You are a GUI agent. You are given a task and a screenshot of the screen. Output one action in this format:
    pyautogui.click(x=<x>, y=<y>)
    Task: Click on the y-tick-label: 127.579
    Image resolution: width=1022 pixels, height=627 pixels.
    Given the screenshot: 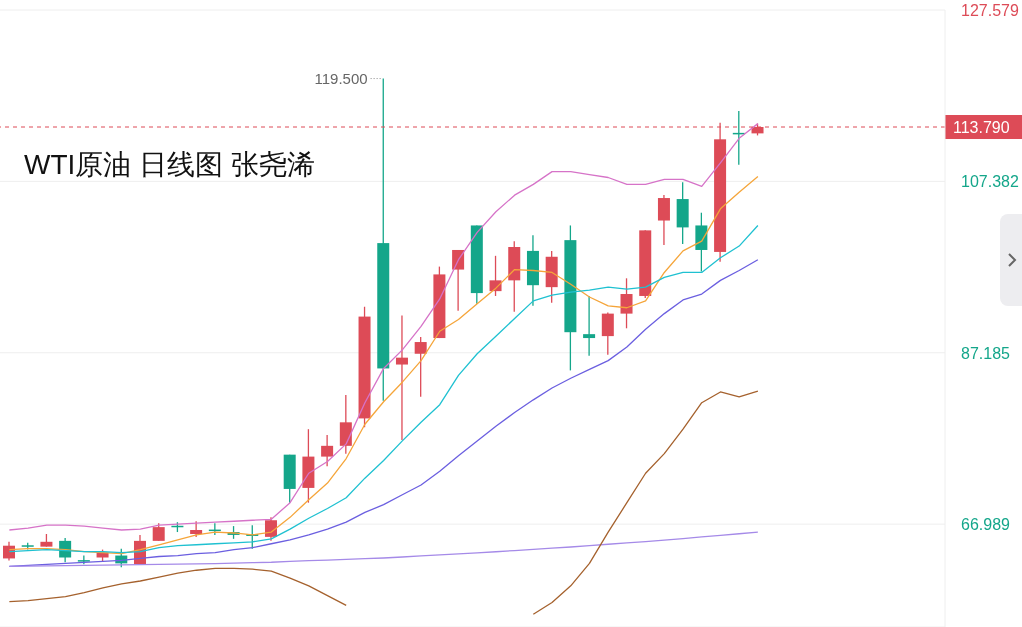 What is the action you would take?
    pyautogui.click(x=990, y=10)
    